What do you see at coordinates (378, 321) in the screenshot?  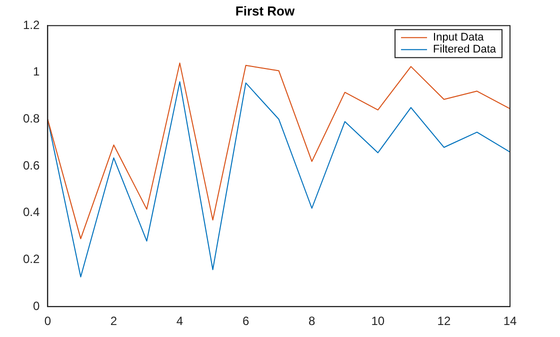 I see `x-tick-label: 10` at bounding box center [378, 321].